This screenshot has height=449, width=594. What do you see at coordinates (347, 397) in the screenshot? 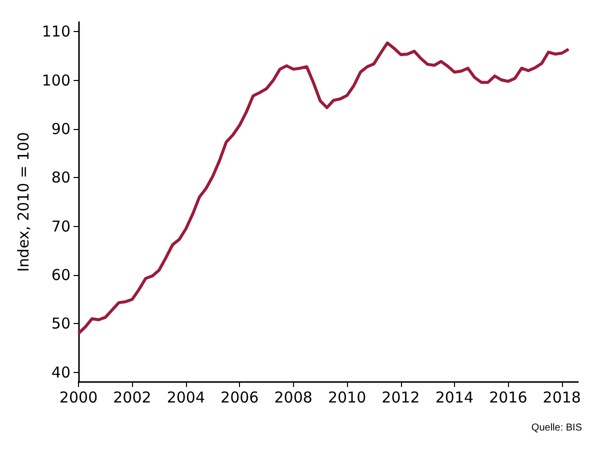
I see `x-tick-label: 2010` at bounding box center [347, 397].